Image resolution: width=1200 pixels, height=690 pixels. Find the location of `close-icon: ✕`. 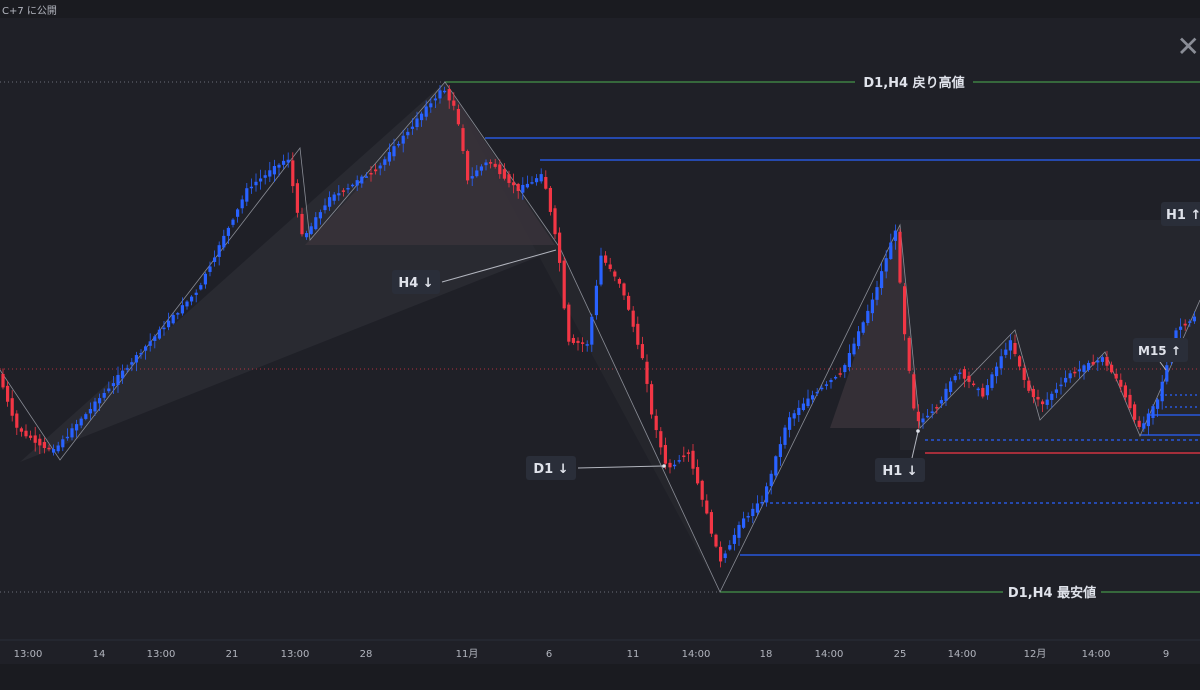

close-icon: ✕ is located at coordinates (1188, 46).